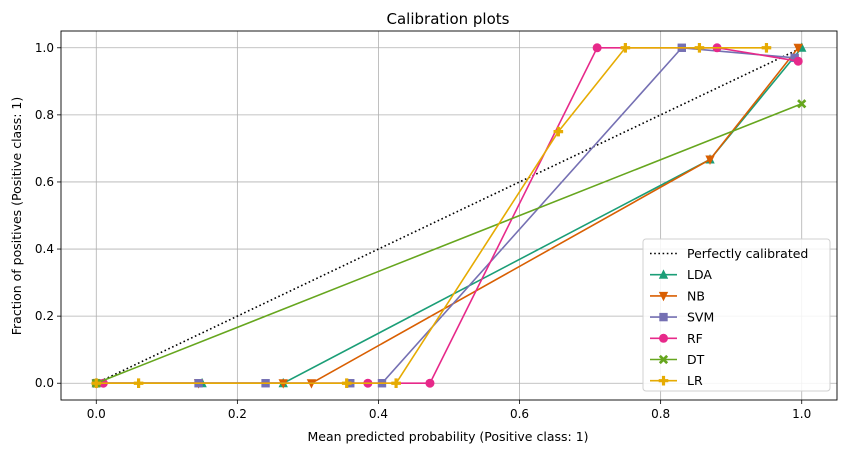  What do you see at coordinates (663, 296) in the screenshot?
I see `legend-marker-nb` at bounding box center [663, 296].